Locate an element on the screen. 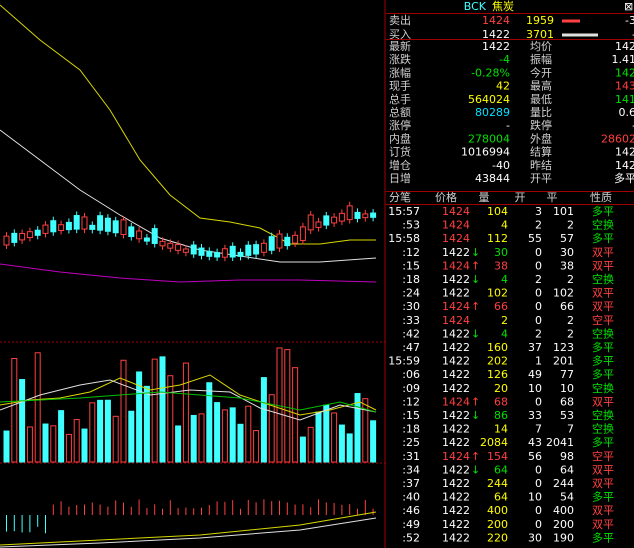 The height and width of the screenshot is (548, 634). tick-close: 2041 is located at coordinates (560, 442).